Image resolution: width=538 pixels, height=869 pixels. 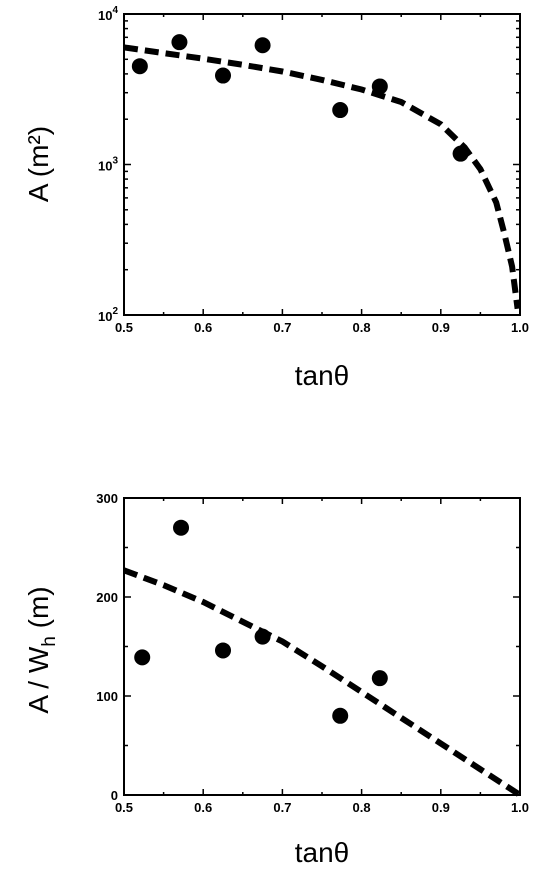 What do you see at coordinates (114, 795) in the screenshot?
I see `y-tick-label: 0` at bounding box center [114, 795].